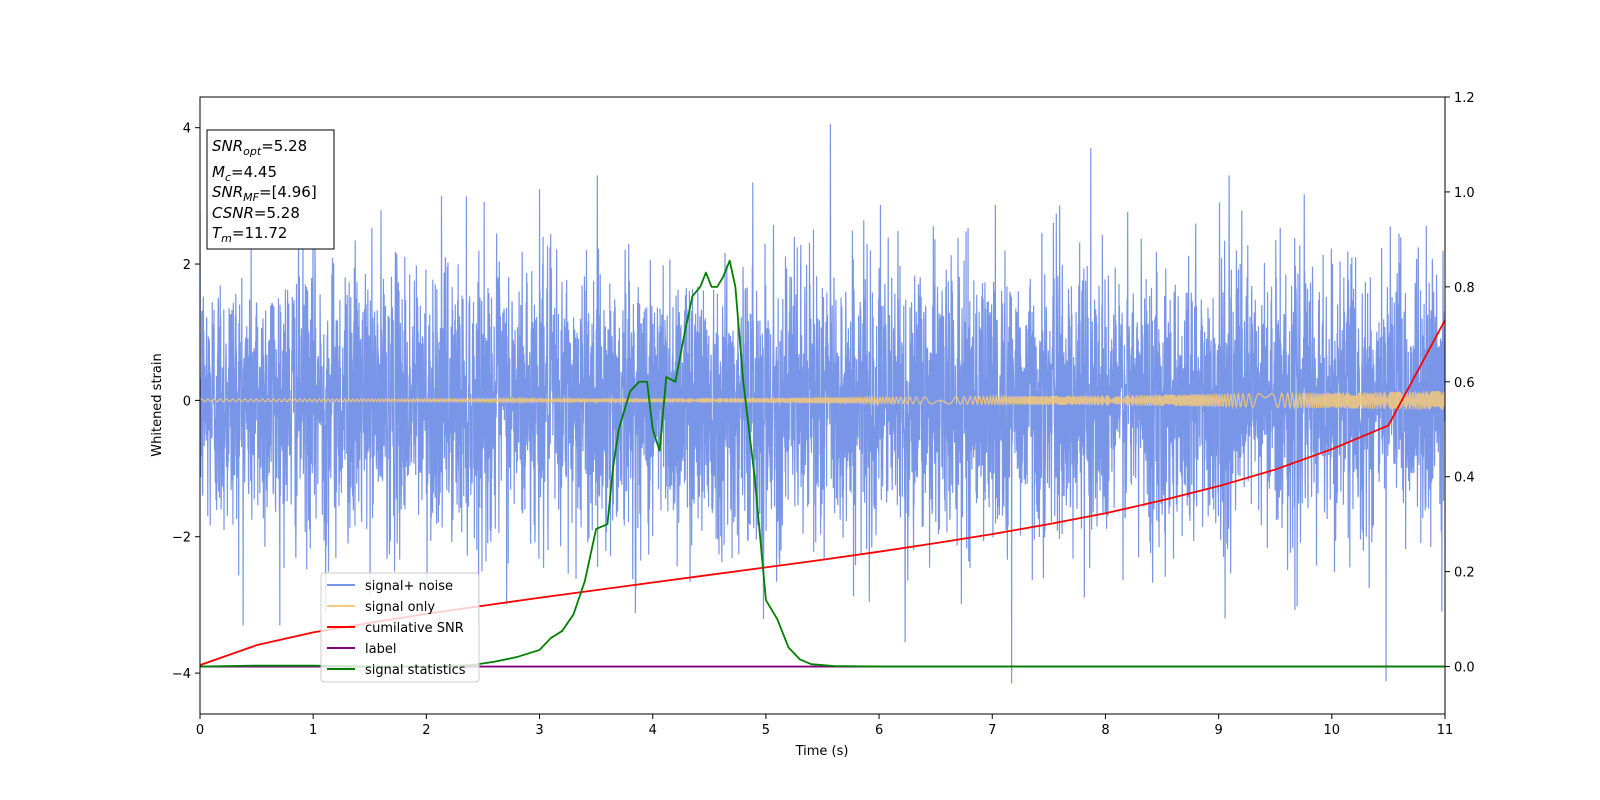 The width and height of the screenshot is (1600, 800). Describe the element at coordinates (822, 400) in the screenshot. I see `series-signal-only` at that location.